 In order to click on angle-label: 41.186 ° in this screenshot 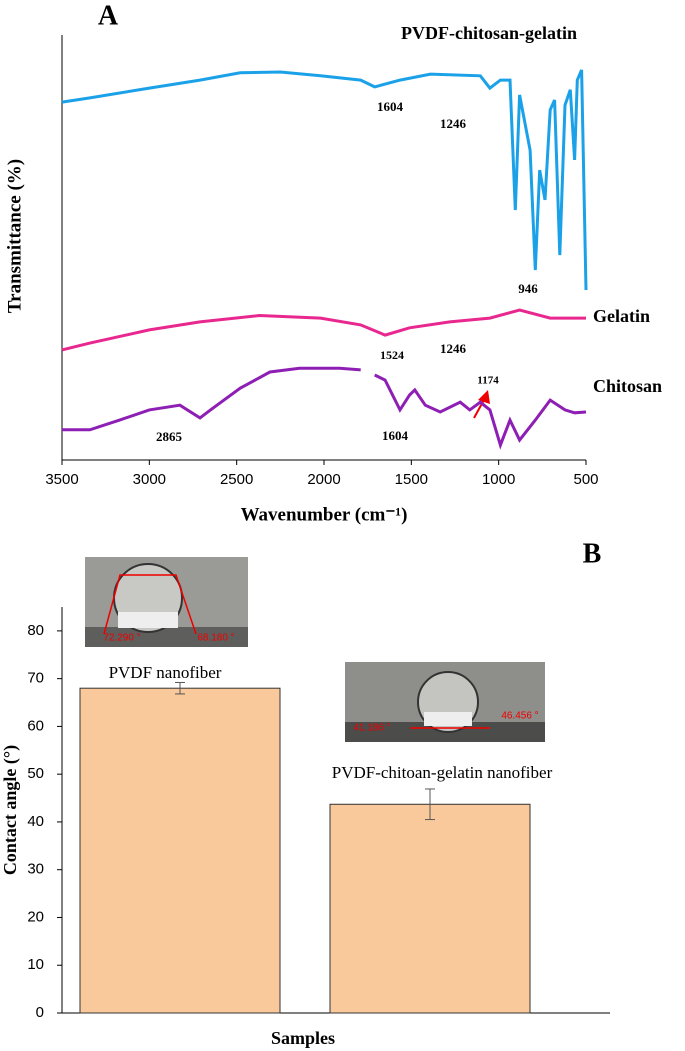, I will do `click(371, 728)`.